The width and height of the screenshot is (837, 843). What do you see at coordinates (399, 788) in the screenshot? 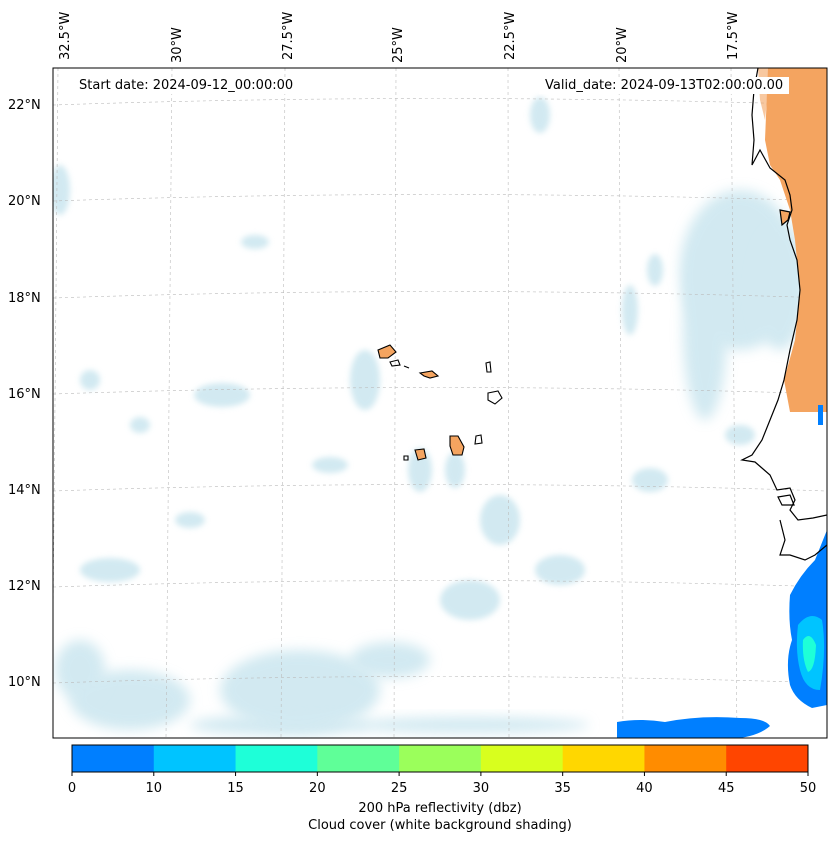
I see `colorbar-tick-label: 25` at bounding box center [399, 788].